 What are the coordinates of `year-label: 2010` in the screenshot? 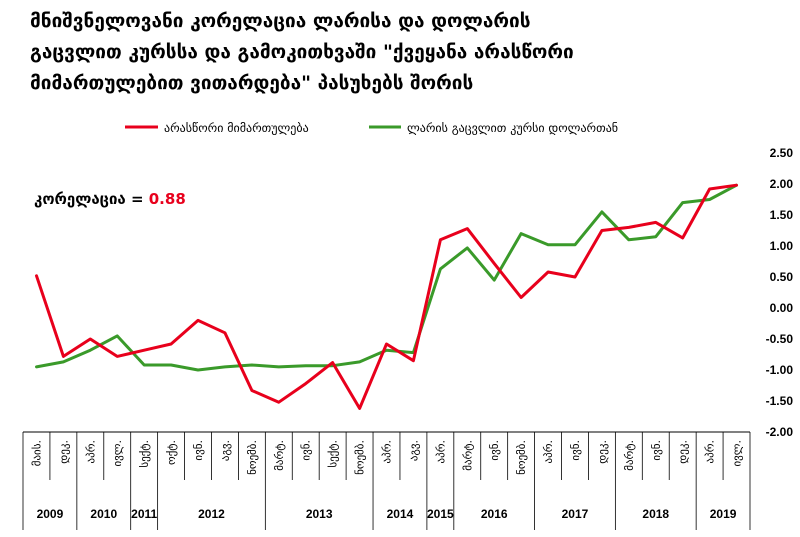 It's located at (103, 514).